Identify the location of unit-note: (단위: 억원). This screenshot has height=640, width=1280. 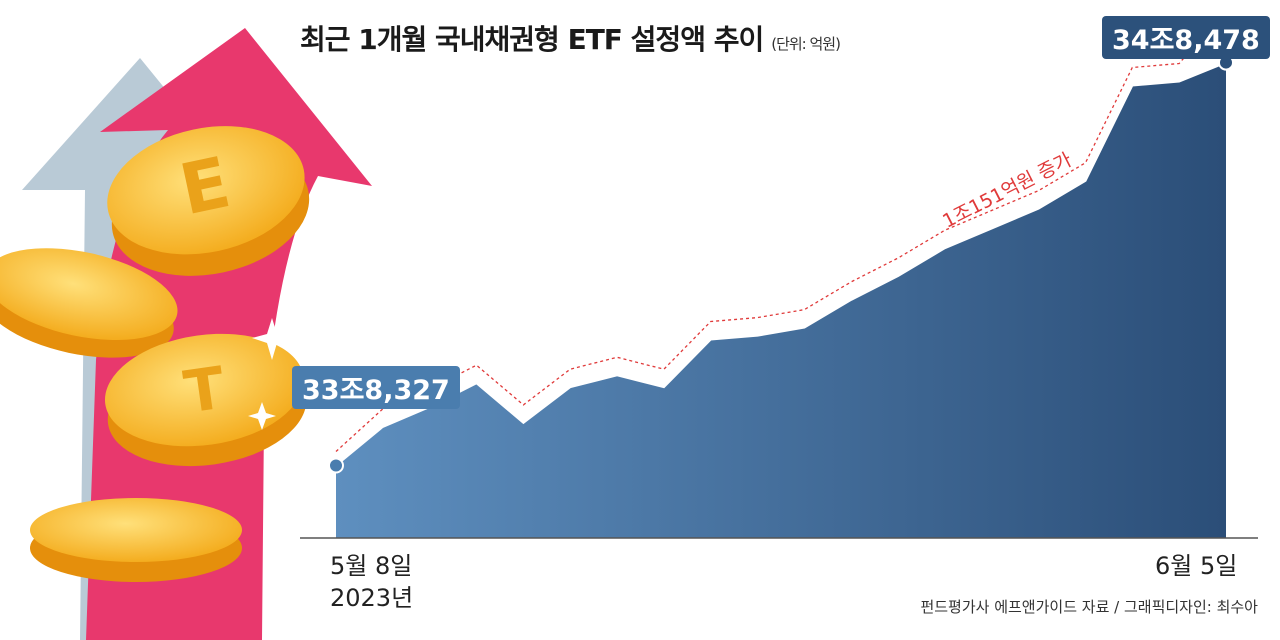
(806, 44).